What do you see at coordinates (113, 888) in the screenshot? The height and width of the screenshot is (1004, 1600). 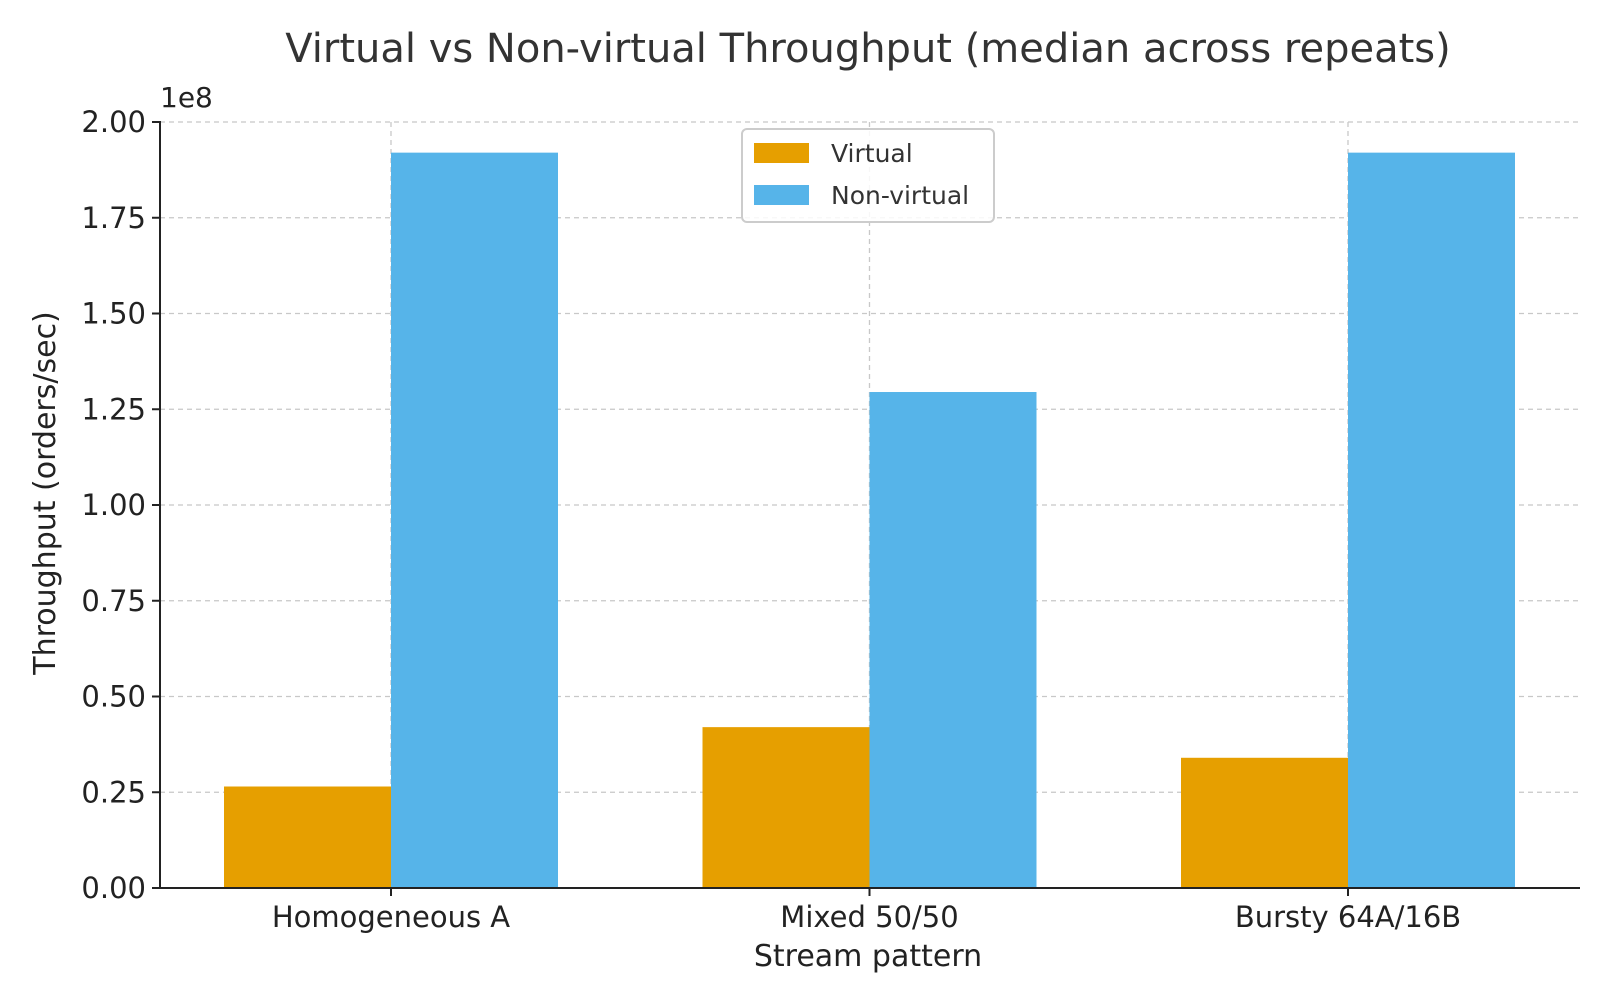 I see `y-tick-label: 0.00` at bounding box center [113, 888].